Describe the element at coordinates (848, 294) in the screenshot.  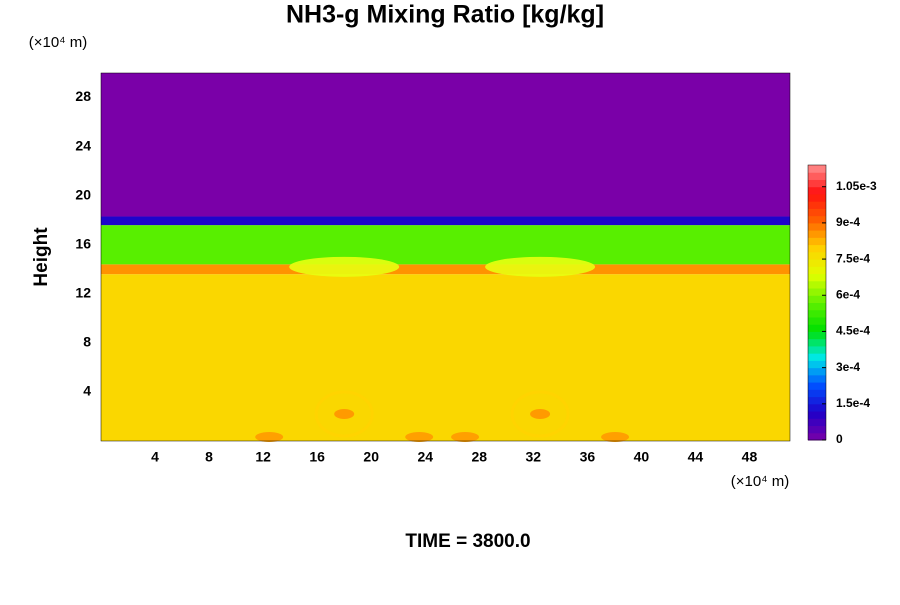
I see `colorbar-tick-label: 6e-4` at that location.